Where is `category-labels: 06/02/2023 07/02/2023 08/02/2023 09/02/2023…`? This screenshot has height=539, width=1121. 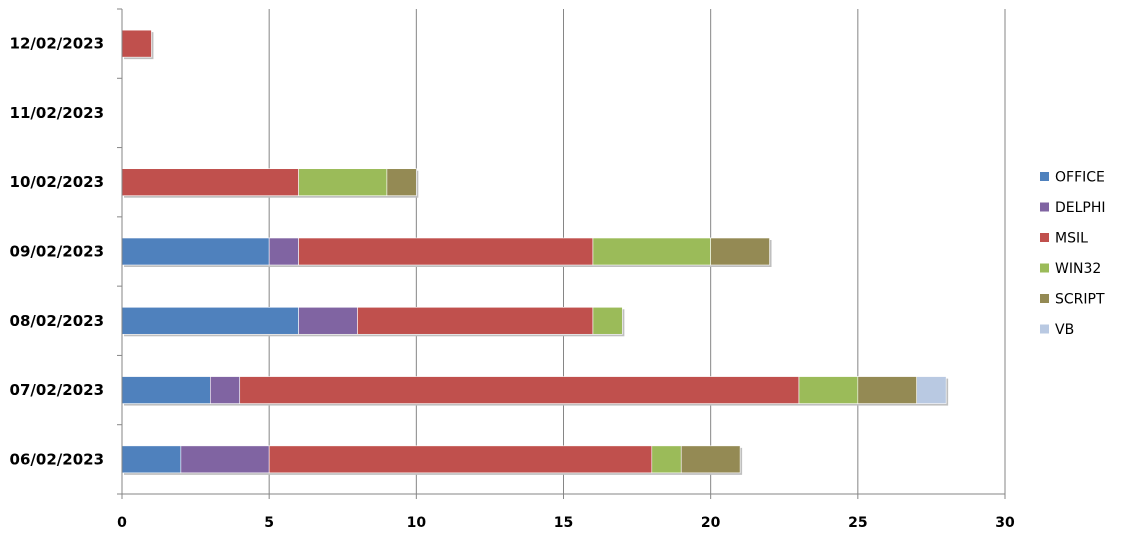
category-labels: 06/02/2023 07/02/2023 08/02/2023 09/02/2023… is located at coordinates (57, 252).